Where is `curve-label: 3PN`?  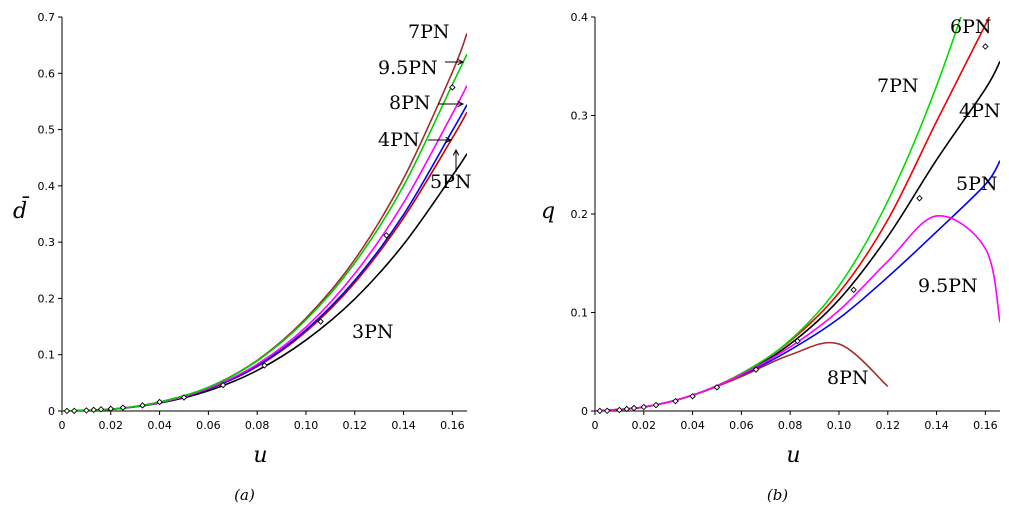 curve-label: 3PN is located at coordinates (373, 332).